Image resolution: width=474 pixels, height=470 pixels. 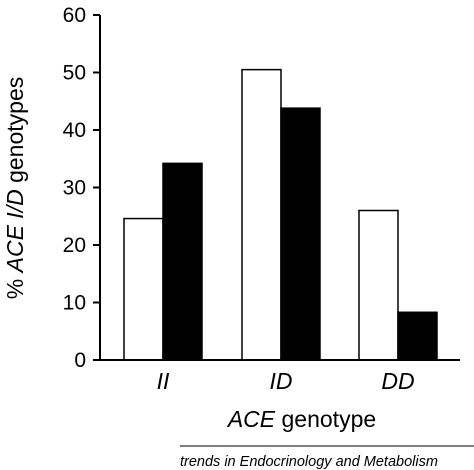 What do you see at coordinates (74, 303) in the screenshot?
I see `y-tick-label: 10` at bounding box center [74, 303].